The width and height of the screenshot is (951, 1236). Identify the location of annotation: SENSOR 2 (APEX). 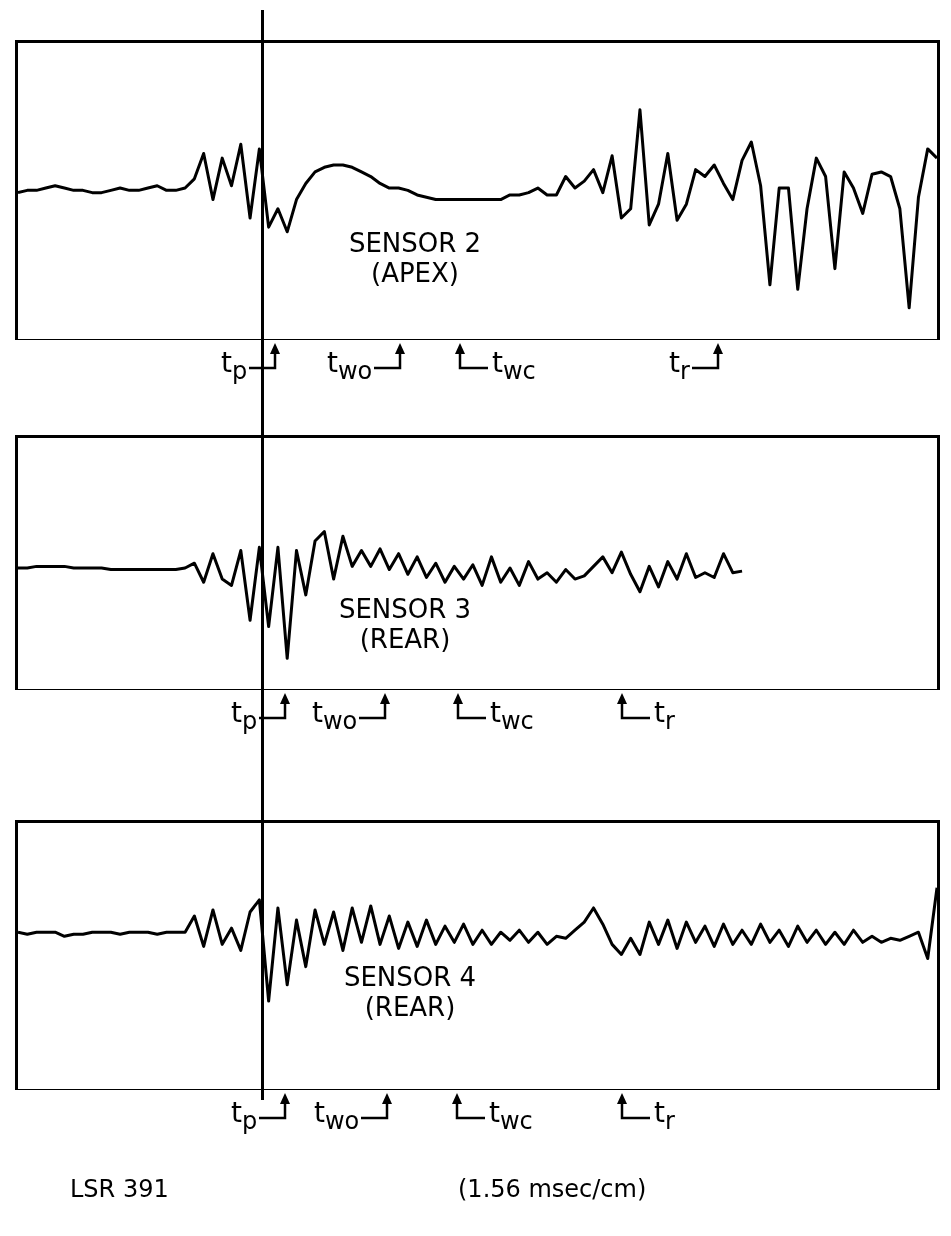
(415, 258).